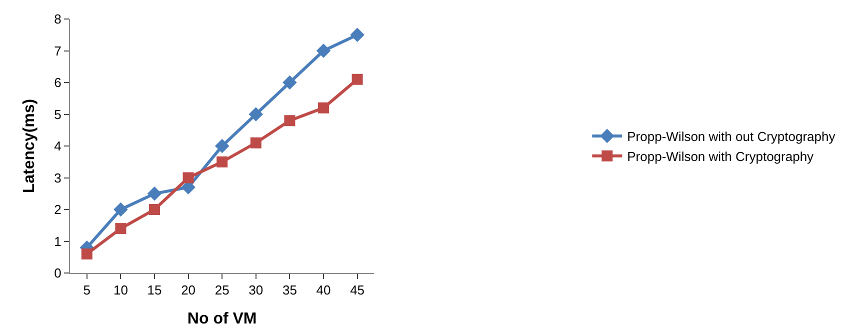 The width and height of the screenshot is (853, 336). What do you see at coordinates (58, 273) in the screenshot?
I see `y-tick-label: 0` at bounding box center [58, 273].